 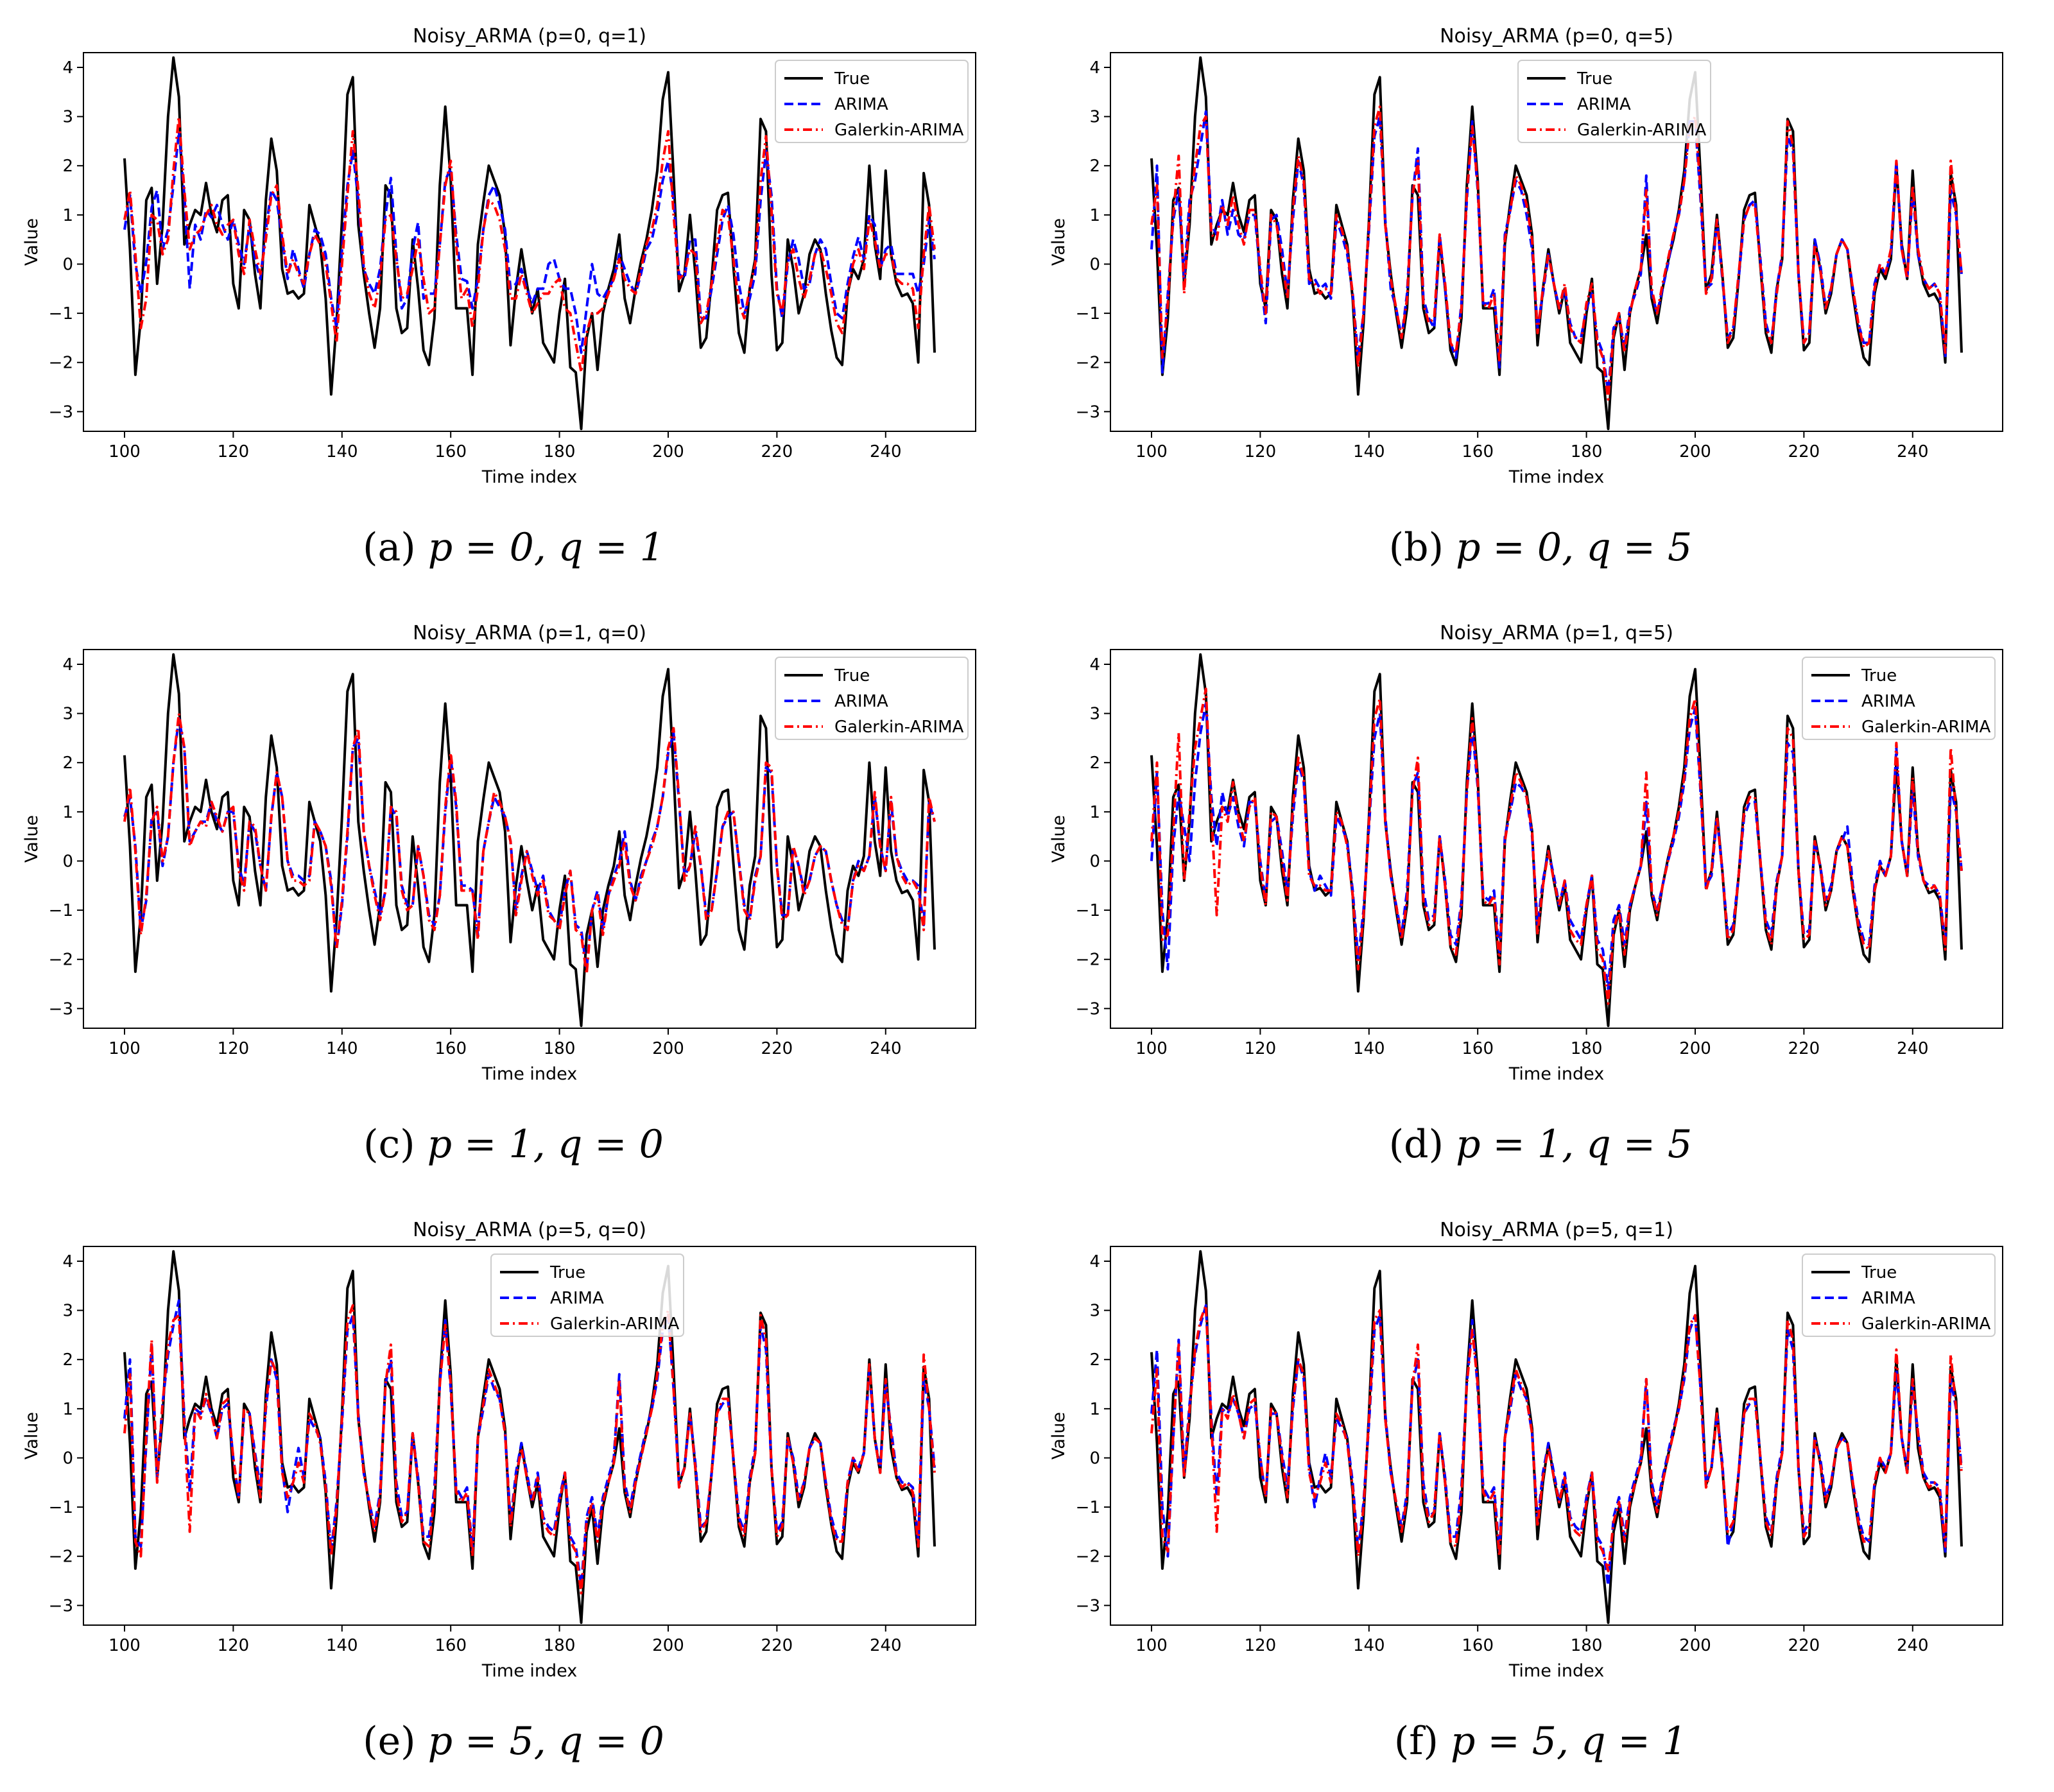 I want to click on caption-tag: (f), so click(x=1416, y=1741).